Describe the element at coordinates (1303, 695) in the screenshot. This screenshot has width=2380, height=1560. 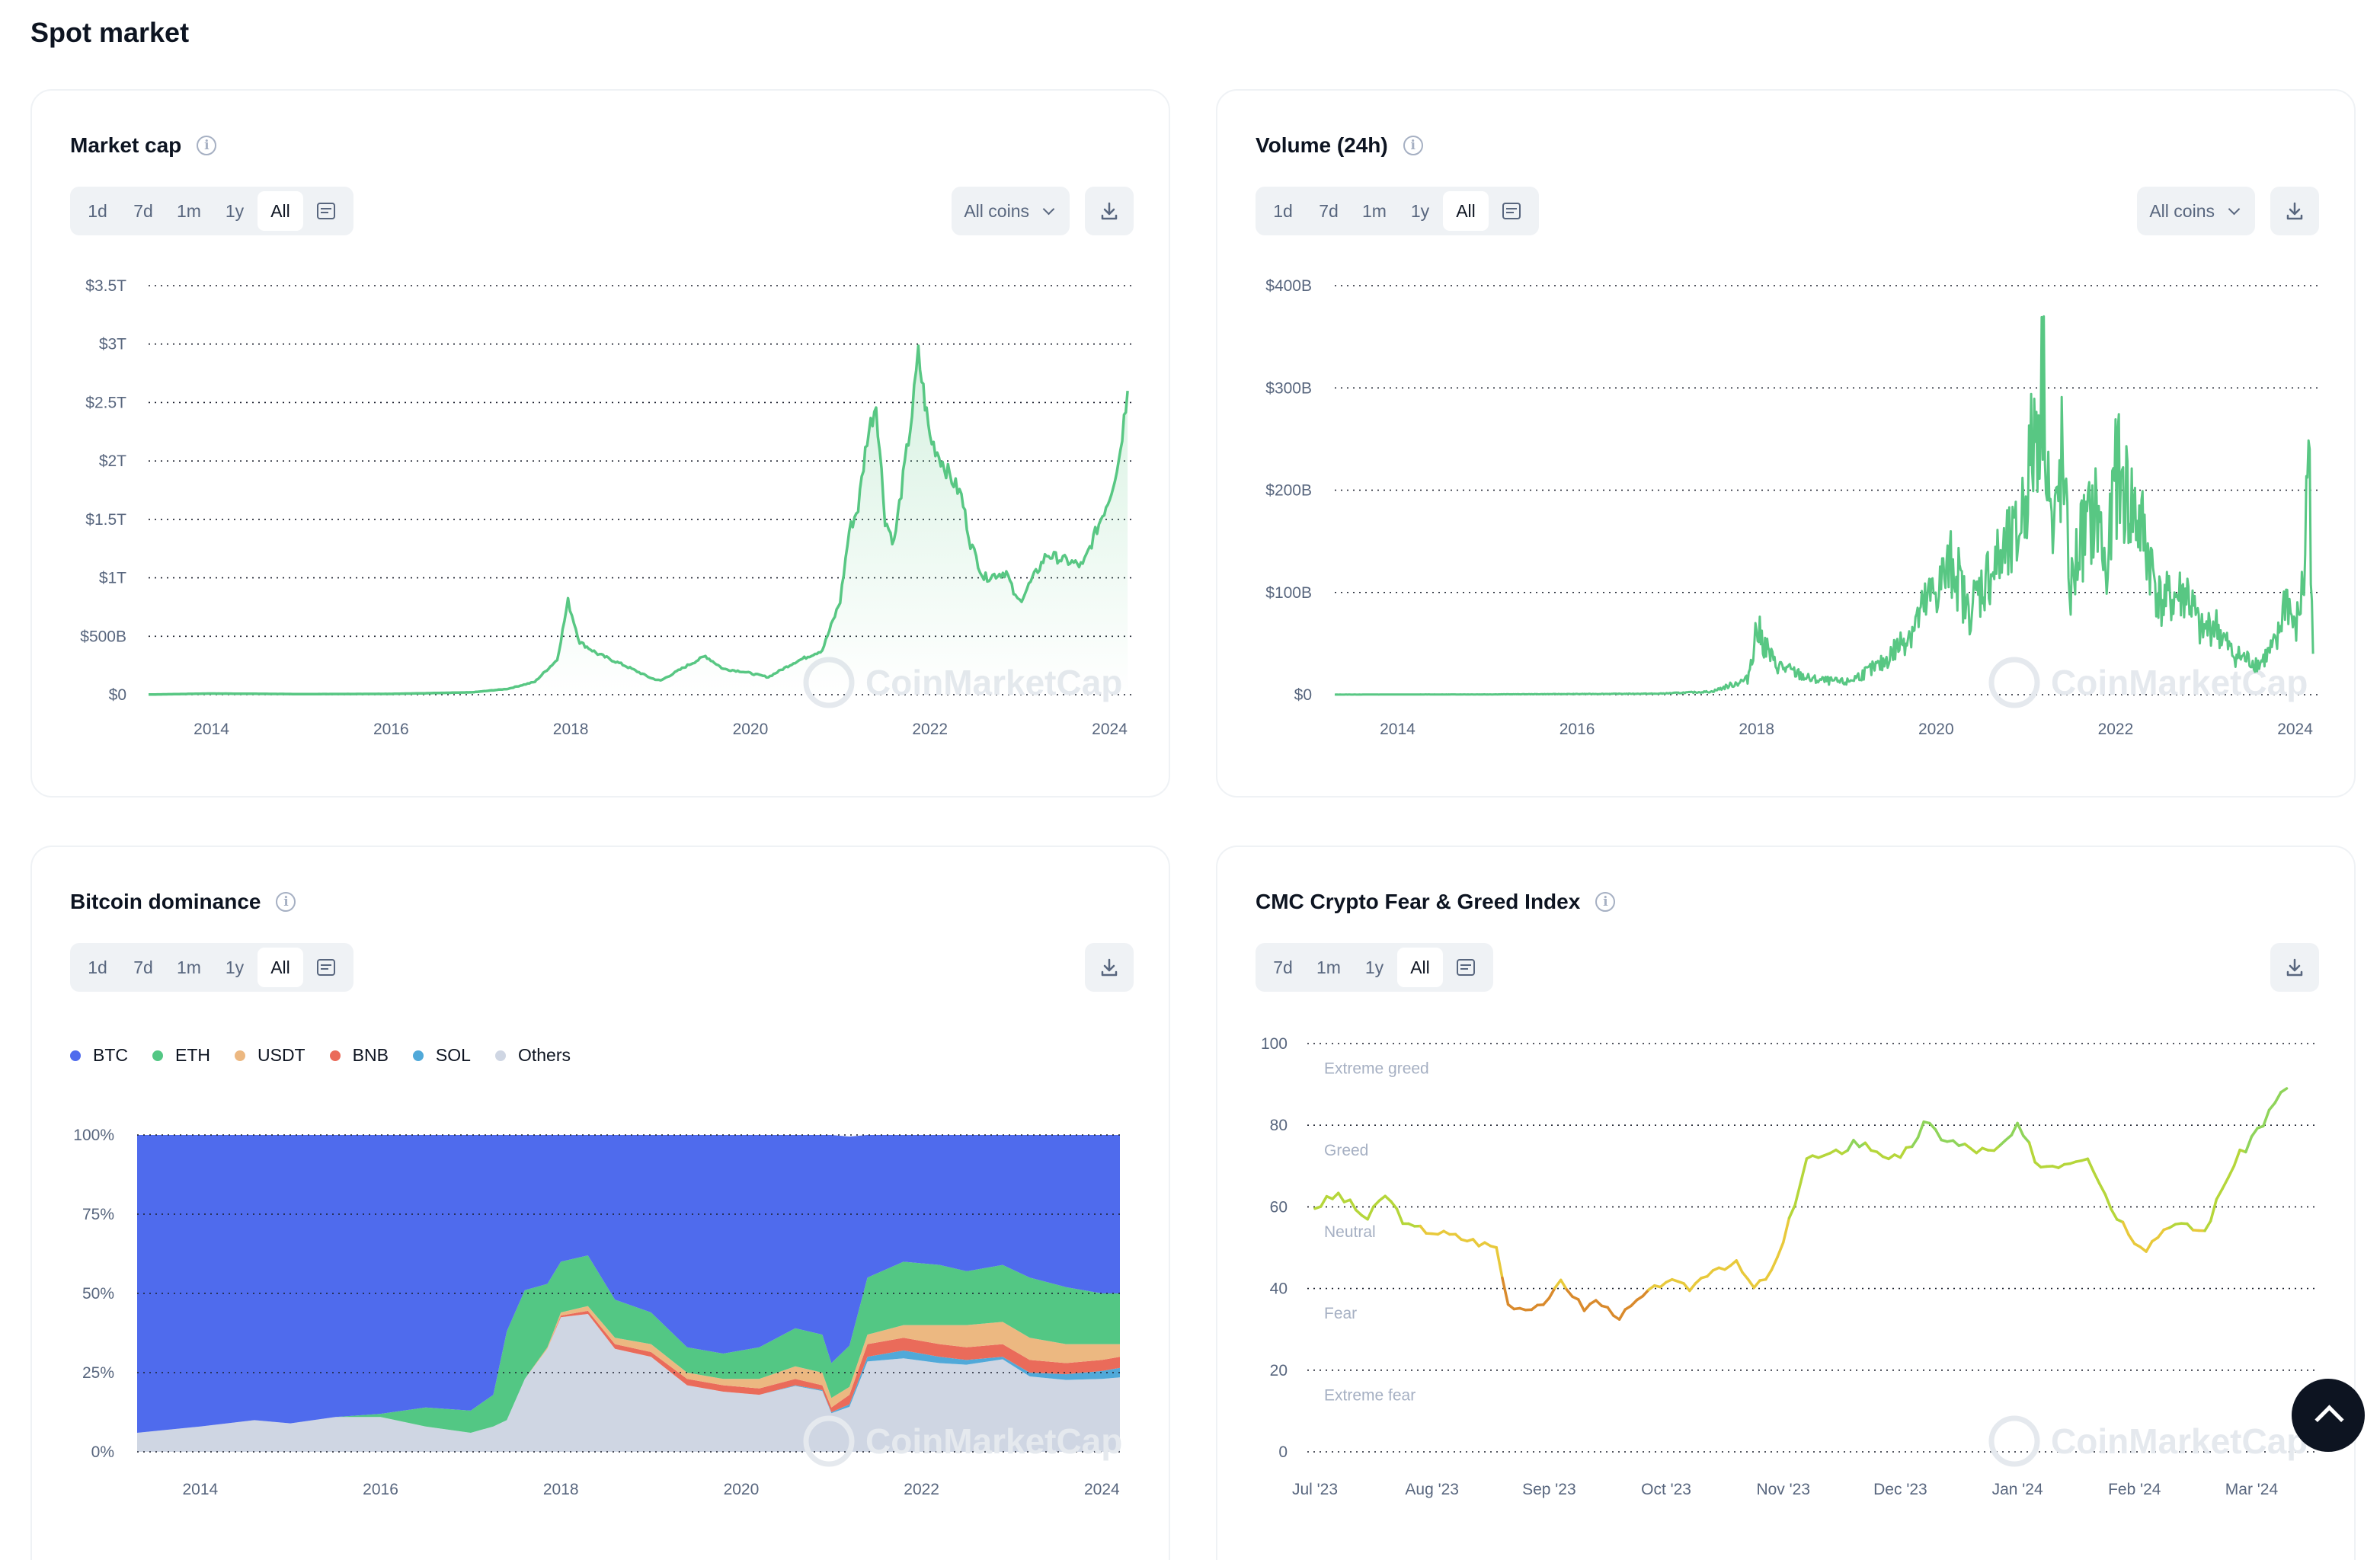
I see `volume-y-tick: $0` at that location.